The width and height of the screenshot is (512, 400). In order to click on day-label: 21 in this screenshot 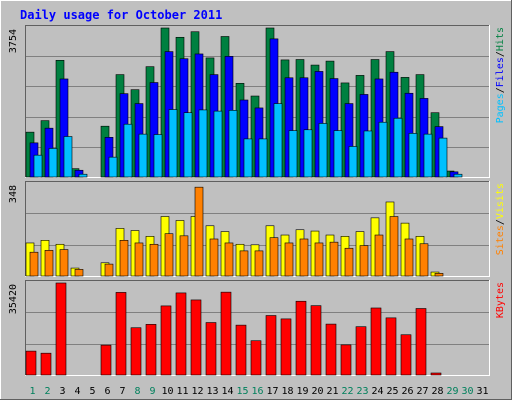, I will do `click(332, 391)`.